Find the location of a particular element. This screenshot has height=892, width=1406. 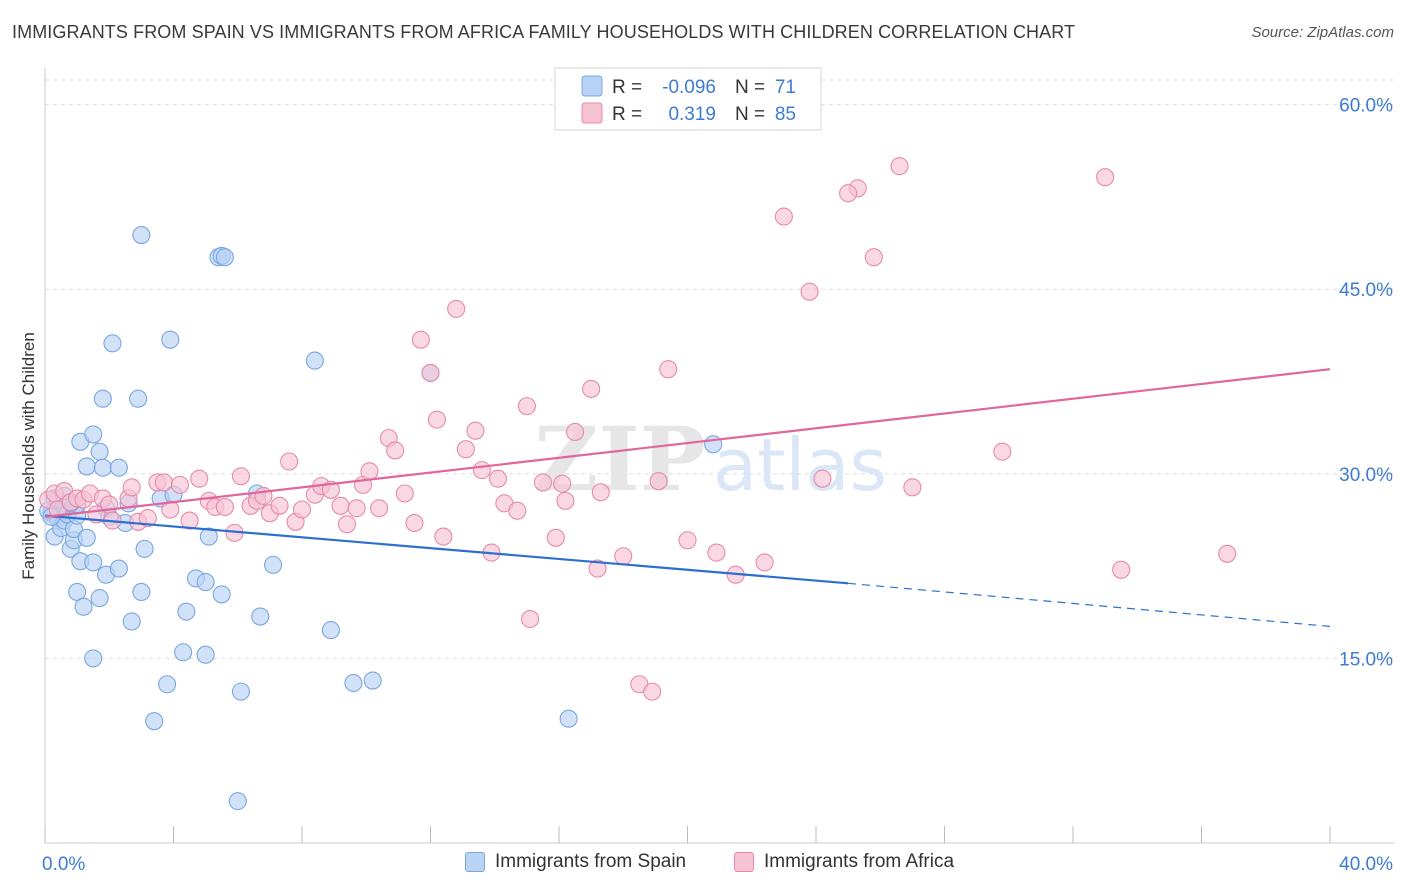

source-label: Source: ZipAtlas.com is located at coordinates (1322, 32).